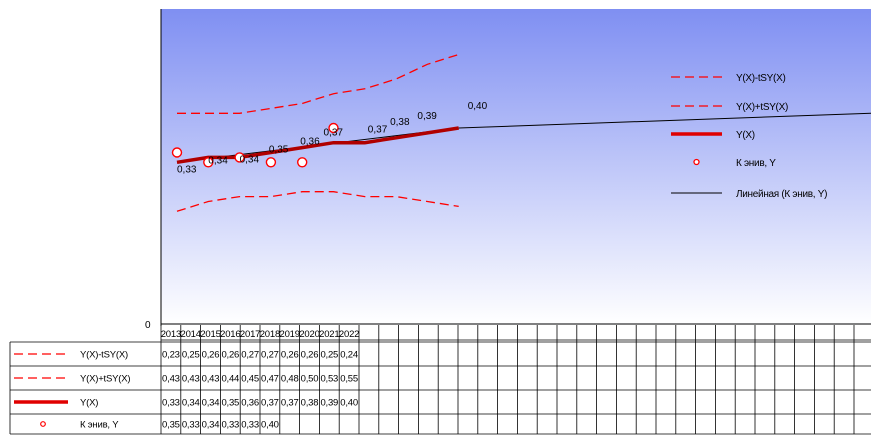 The width and height of the screenshot is (871, 435). Describe the element at coordinates (329, 379) in the screenshot. I see `table-cell: 0,53` at that location.